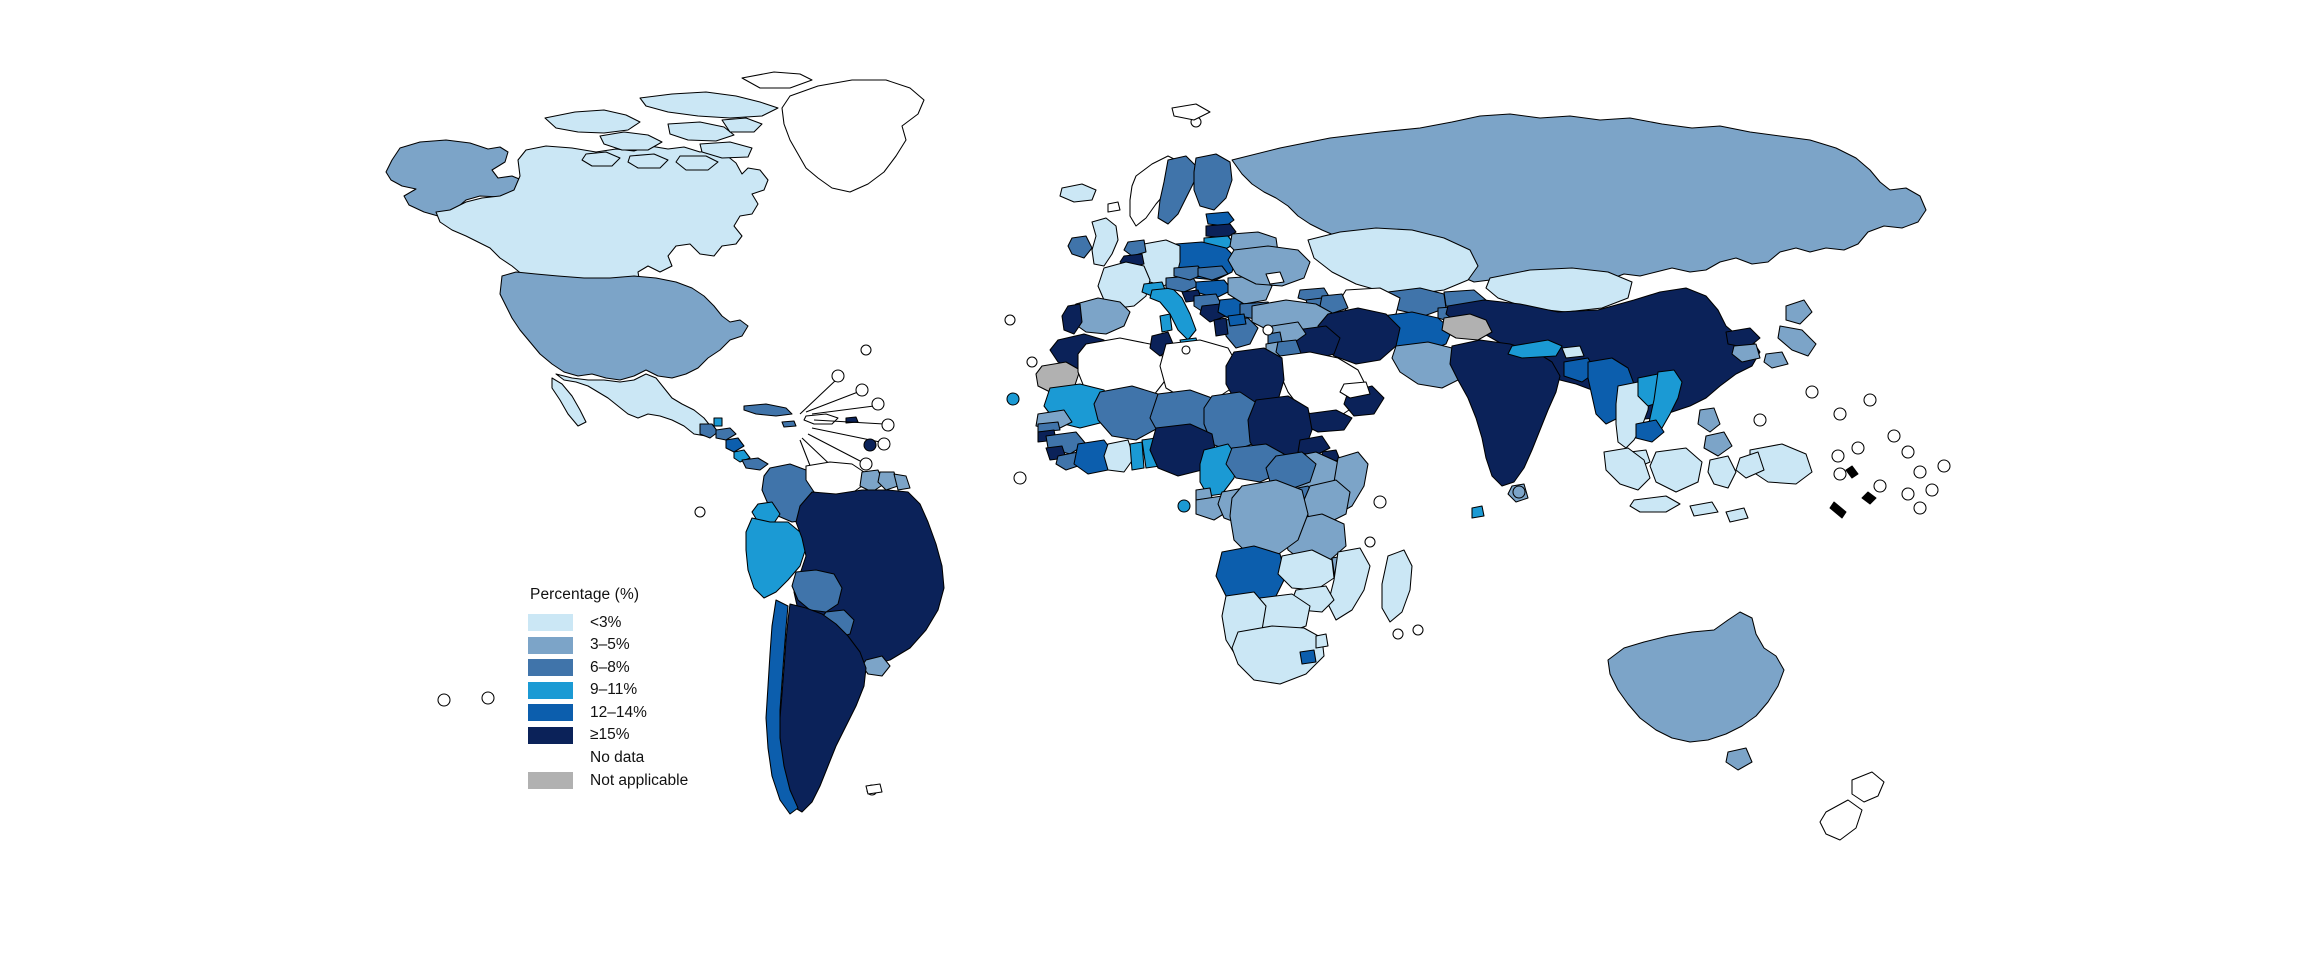 The width and height of the screenshot is (2304, 960). Describe the element at coordinates (718, 422) in the screenshot. I see `country-belize` at that location.